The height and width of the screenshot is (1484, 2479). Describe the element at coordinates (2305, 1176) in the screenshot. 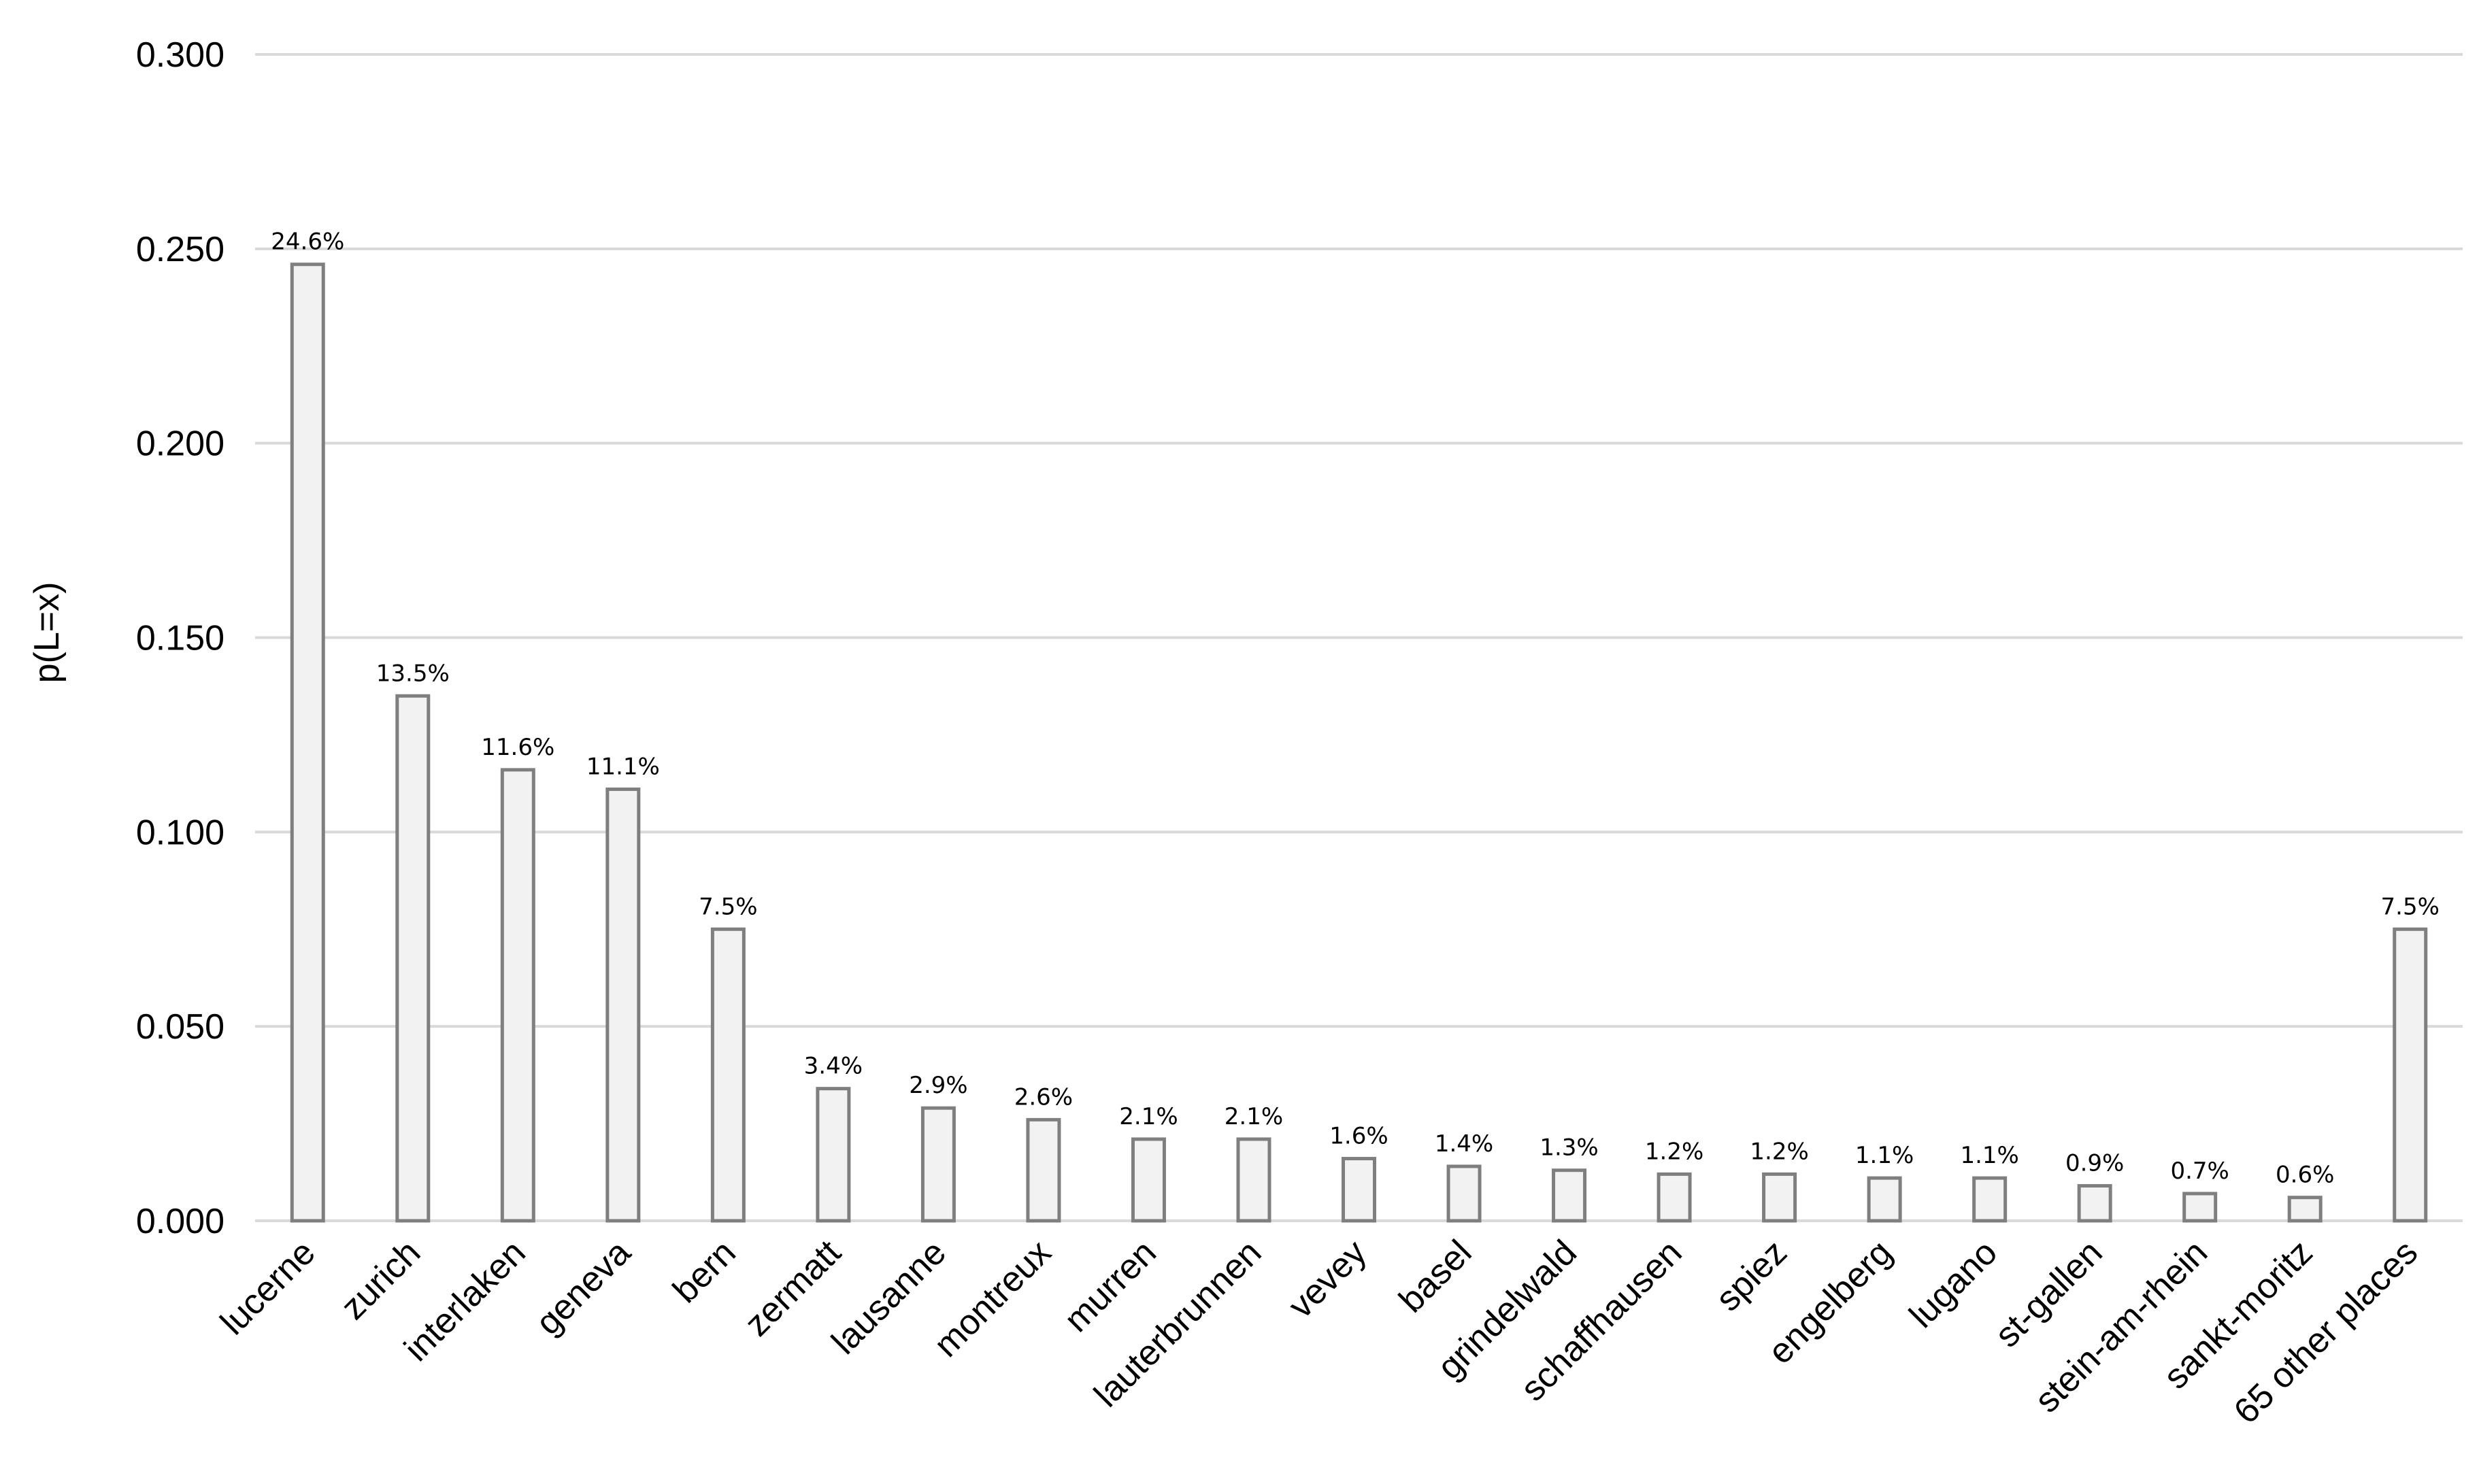

I see `data-label: 0.6%` at that location.